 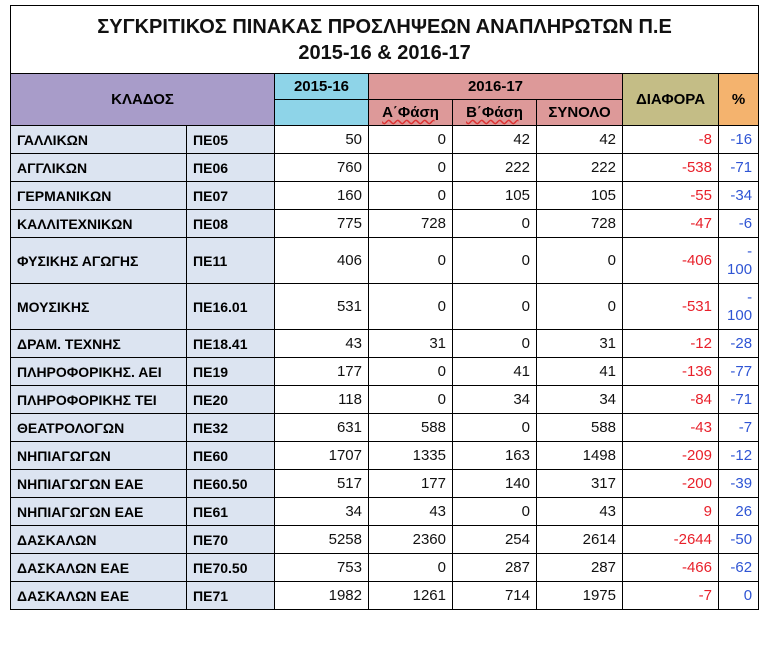 I want to click on row-value-percent: 26, so click(x=738, y=511).